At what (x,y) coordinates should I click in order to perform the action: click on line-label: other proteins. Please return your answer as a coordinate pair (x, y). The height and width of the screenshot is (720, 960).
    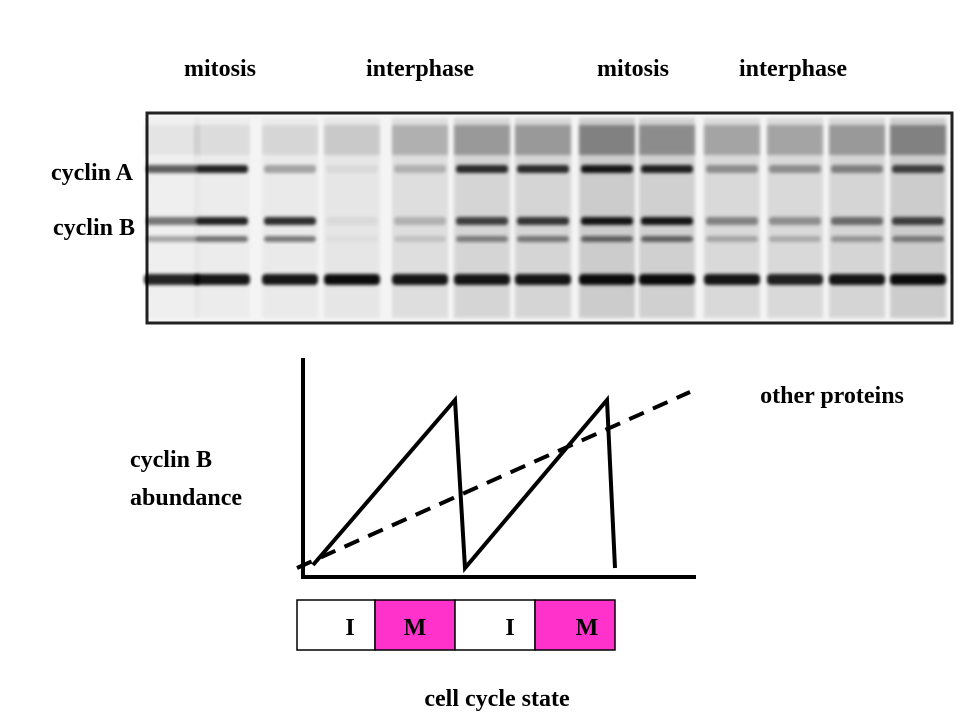
    Looking at the image, I should click on (832, 396).